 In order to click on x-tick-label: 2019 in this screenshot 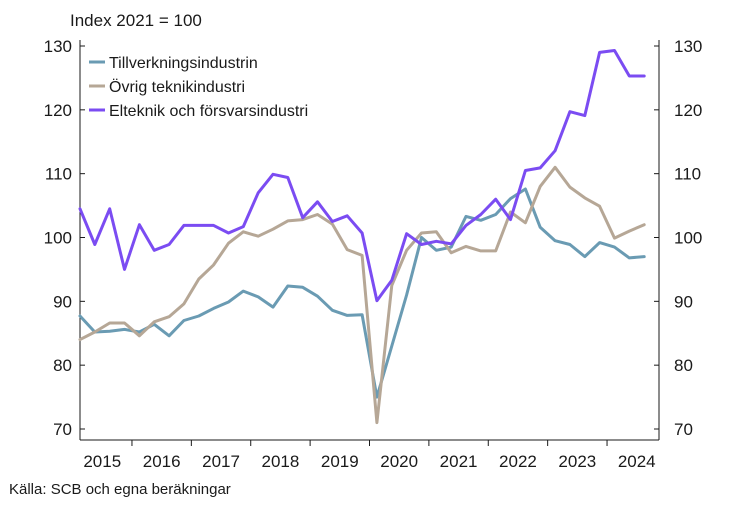, I will do `click(340, 461)`.